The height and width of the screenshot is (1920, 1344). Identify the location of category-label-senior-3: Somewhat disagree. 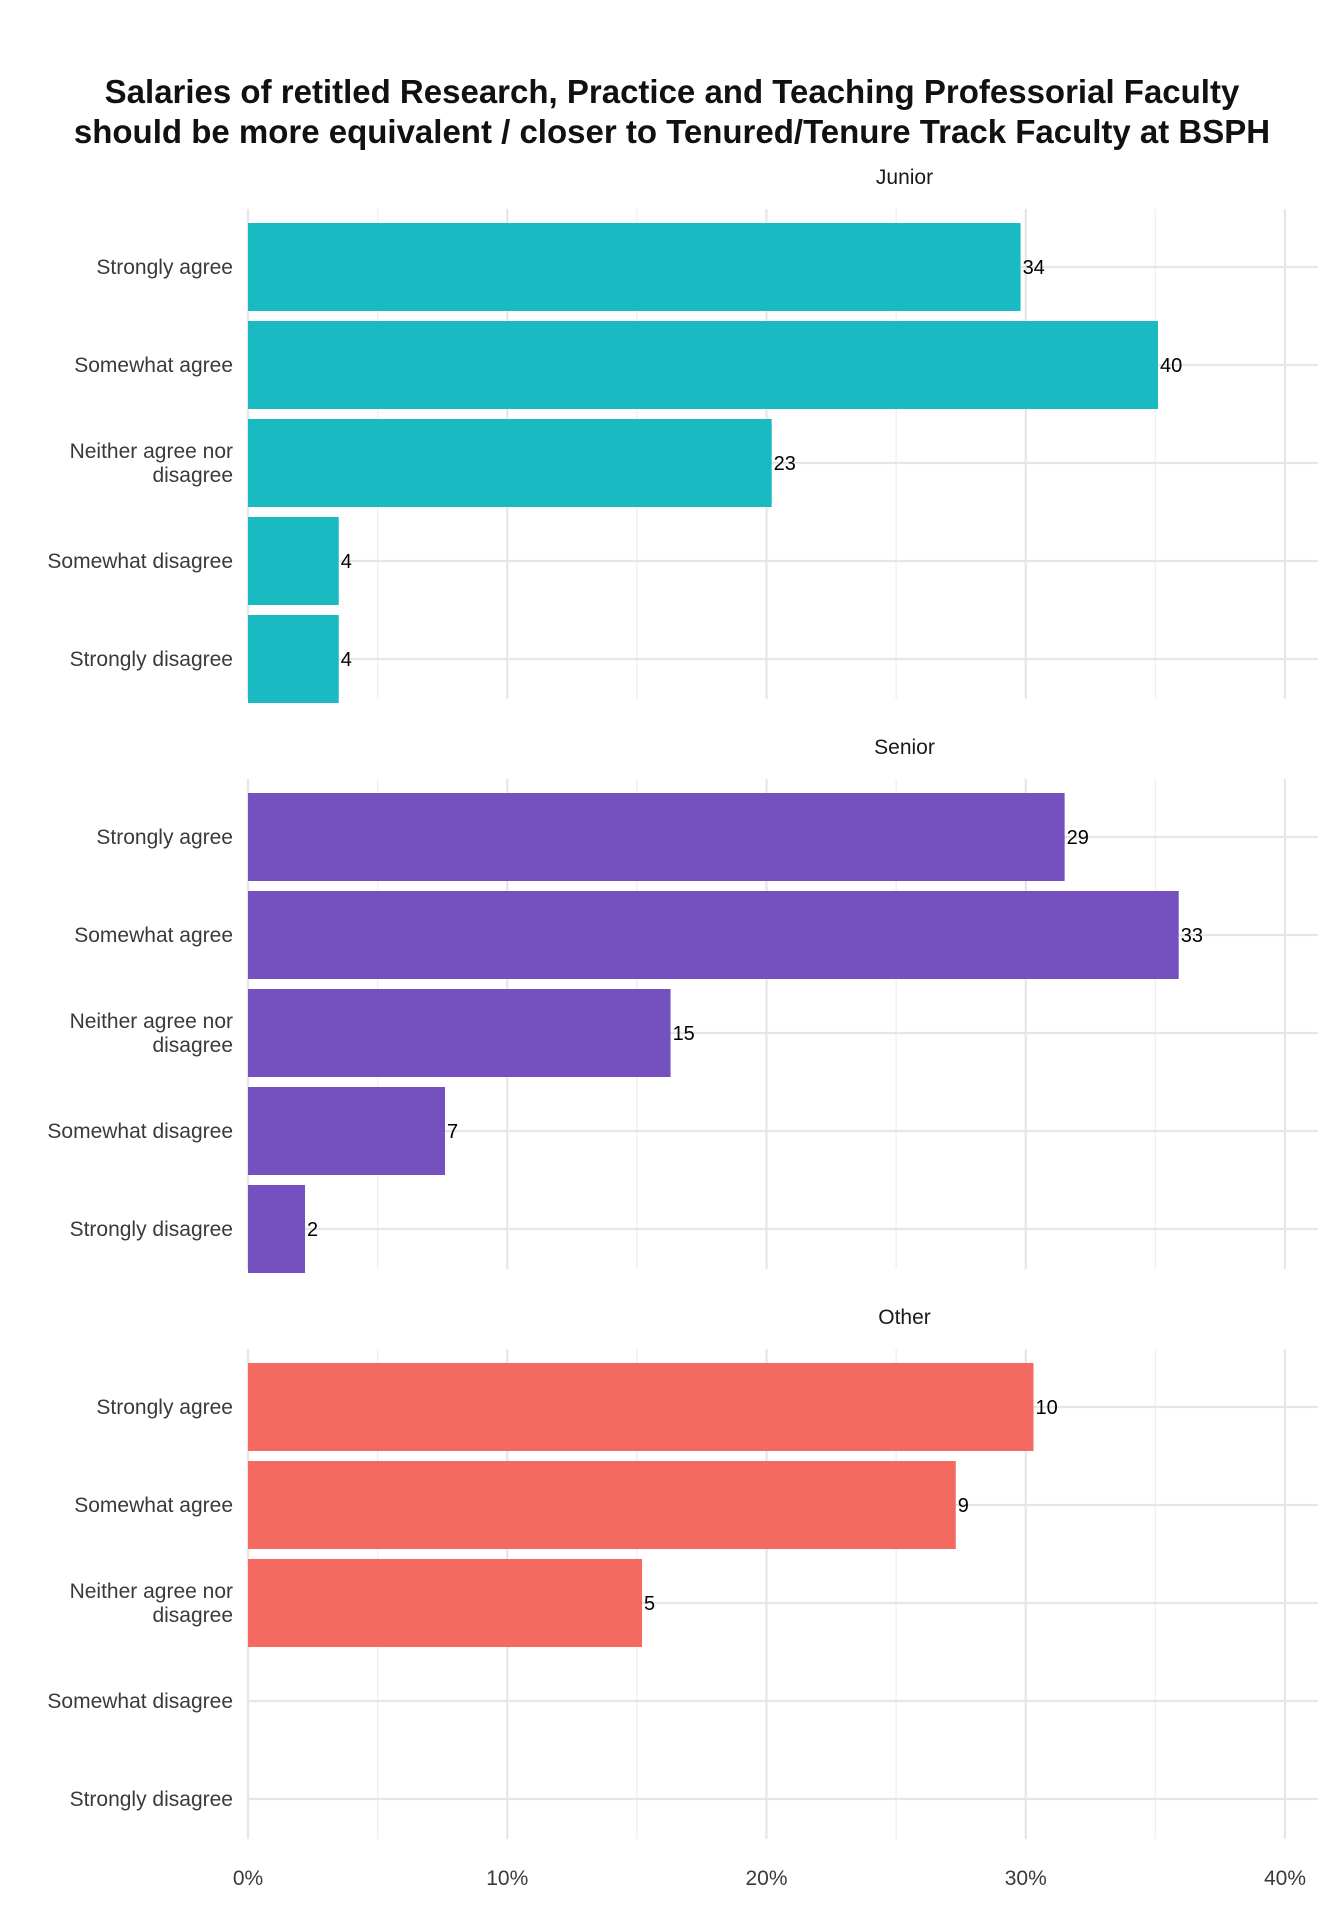
(140, 1131).